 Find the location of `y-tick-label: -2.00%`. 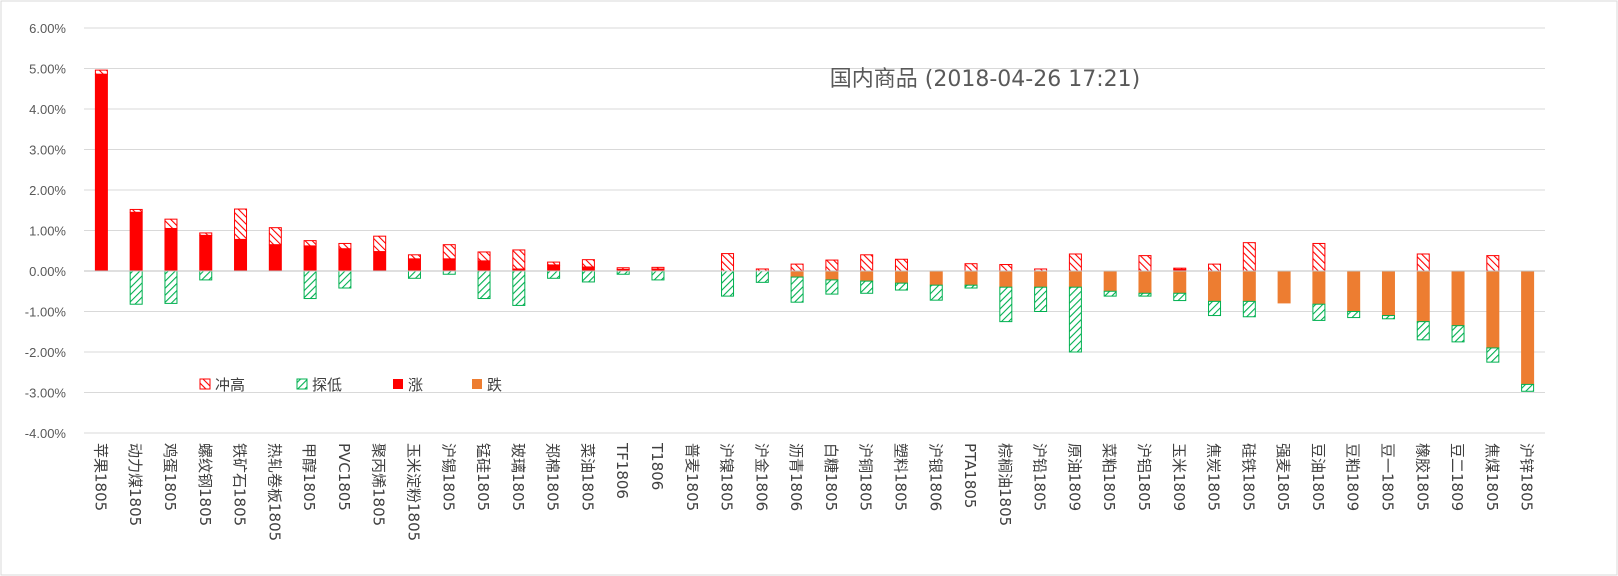

y-tick-label: -2.00% is located at coordinates (46, 352).